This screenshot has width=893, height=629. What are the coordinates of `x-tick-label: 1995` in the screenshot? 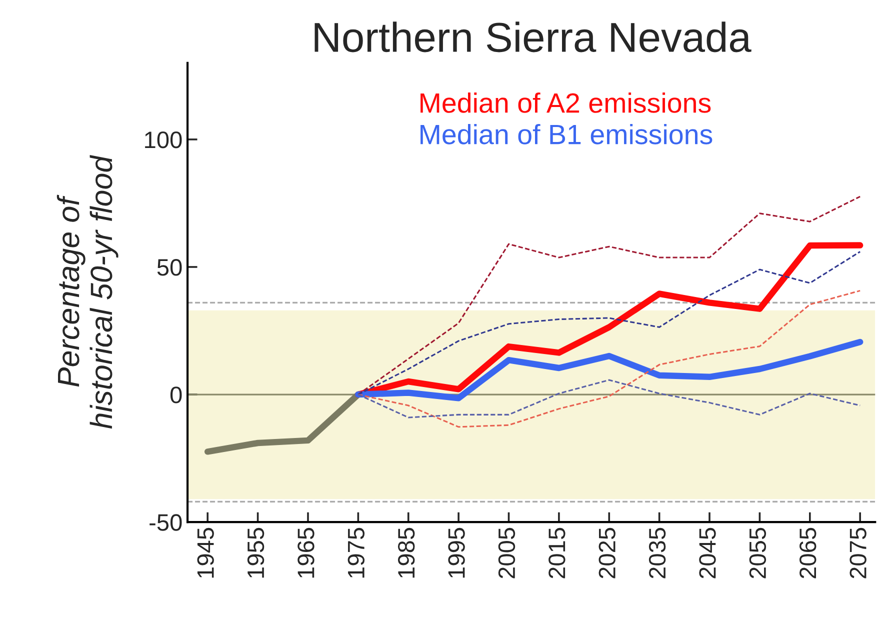 It's located at (456, 553).